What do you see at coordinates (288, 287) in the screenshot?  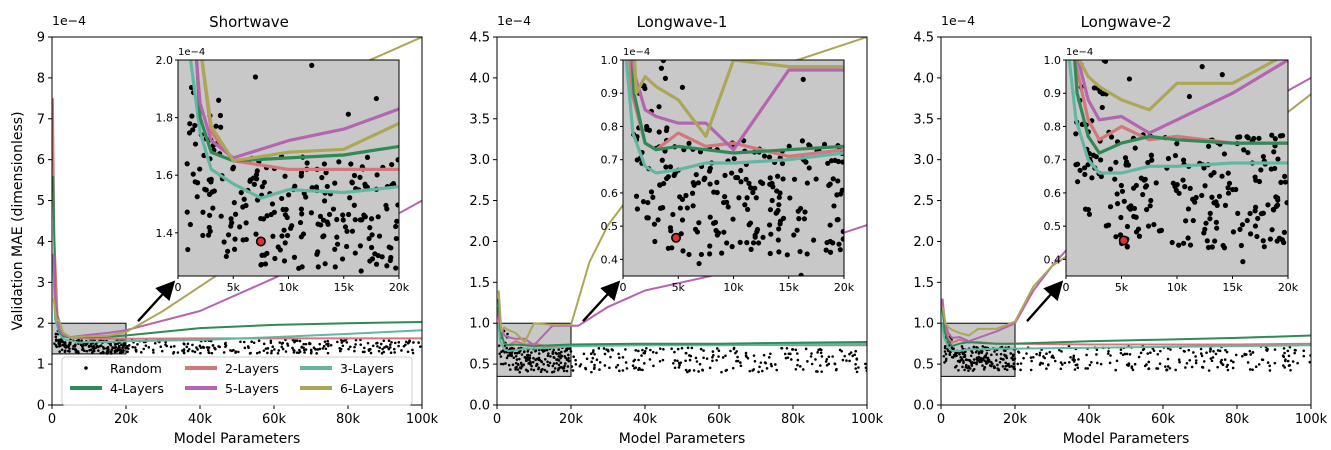 I see `inset-x-tick-label: 10k` at bounding box center [288, 287].